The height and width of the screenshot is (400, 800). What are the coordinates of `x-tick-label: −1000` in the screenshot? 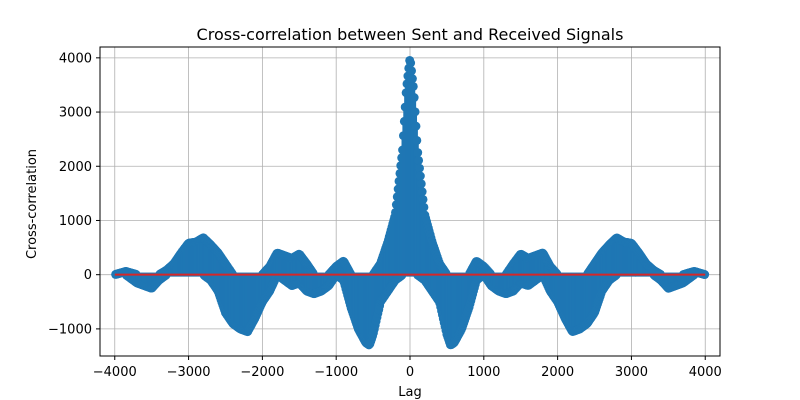 It's located at (336, 372).